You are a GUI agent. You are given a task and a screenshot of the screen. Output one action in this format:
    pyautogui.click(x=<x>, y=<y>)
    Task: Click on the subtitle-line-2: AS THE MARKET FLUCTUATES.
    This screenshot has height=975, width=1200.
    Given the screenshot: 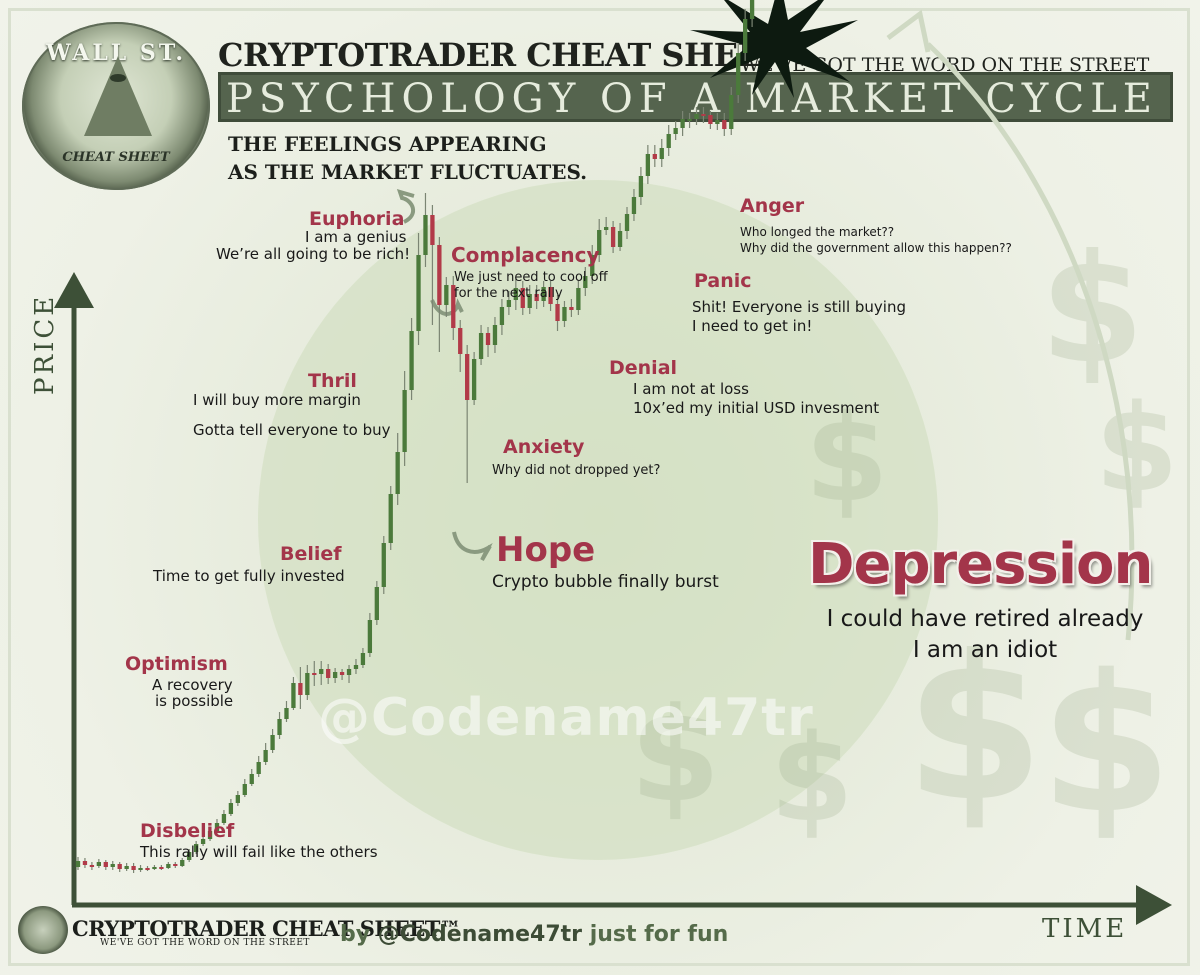 What is the action you would take?
    pyautogui.click(x=408, y=172)
    